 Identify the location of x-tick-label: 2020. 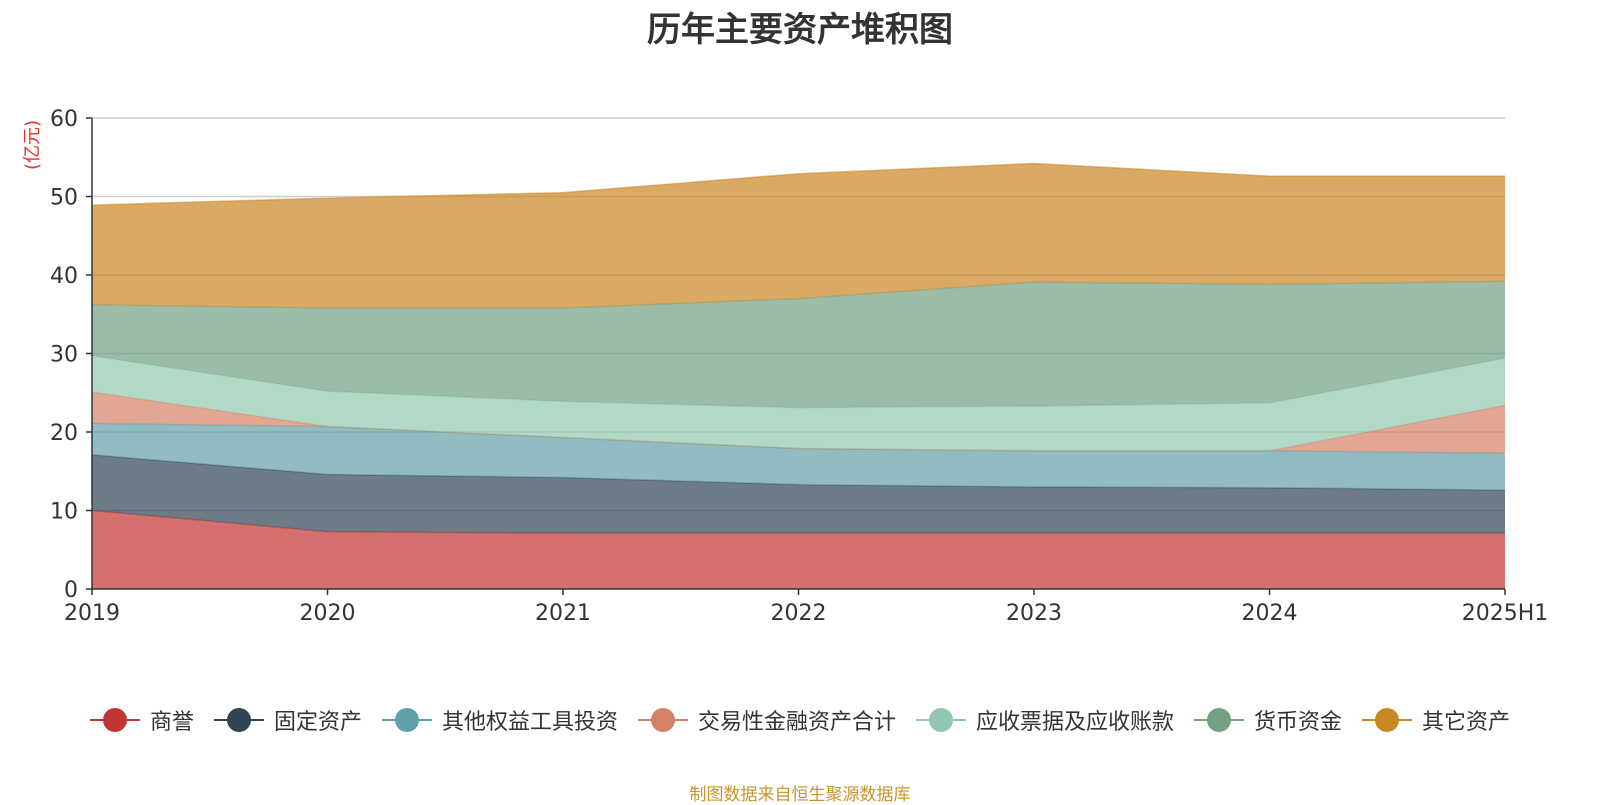
(328, 613).